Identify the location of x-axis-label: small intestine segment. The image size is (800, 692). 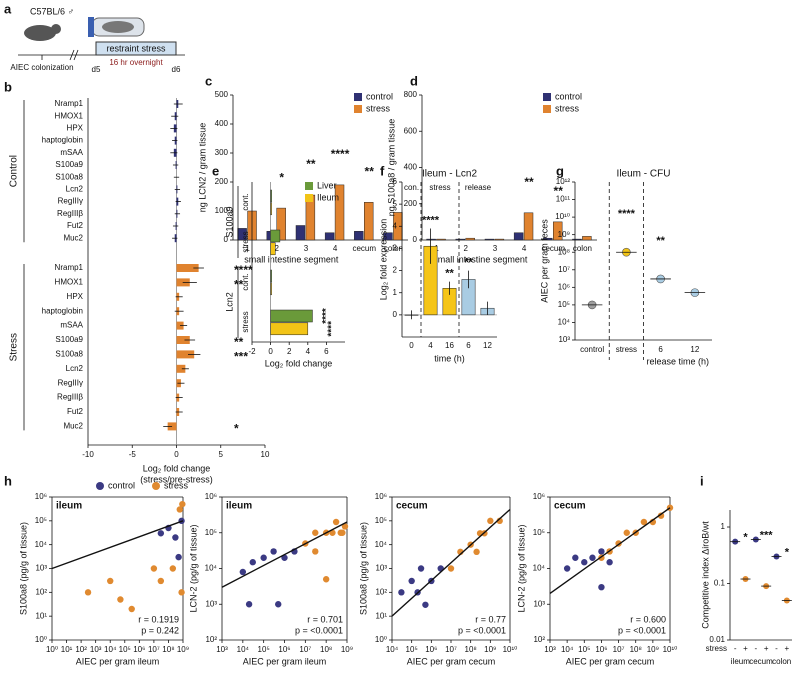
(480, 259).